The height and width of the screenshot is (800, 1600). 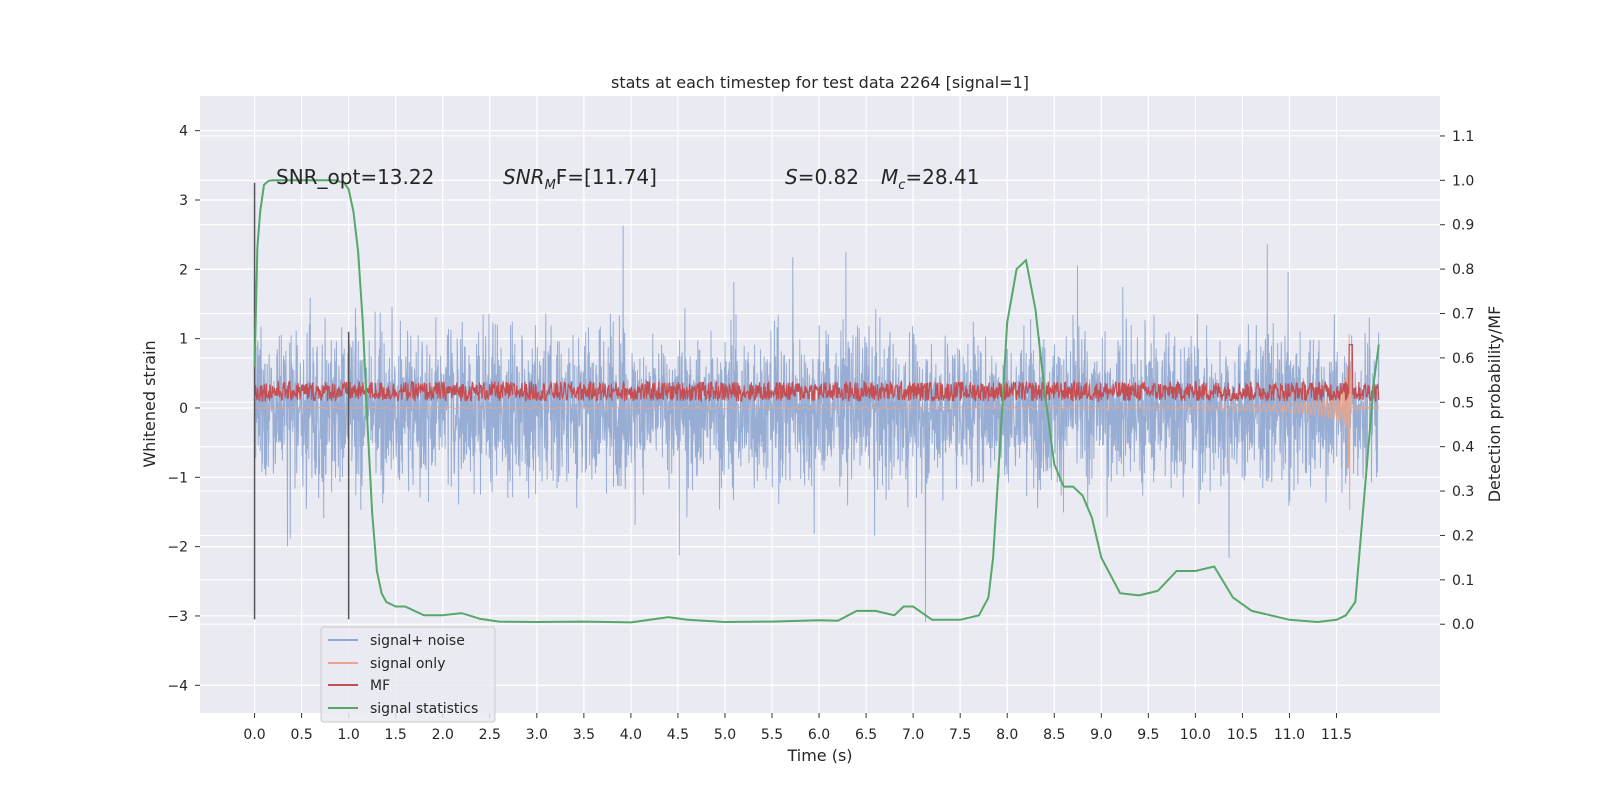 I want to click on x-tick-label: 8.5, so click(x=1054, y=735).